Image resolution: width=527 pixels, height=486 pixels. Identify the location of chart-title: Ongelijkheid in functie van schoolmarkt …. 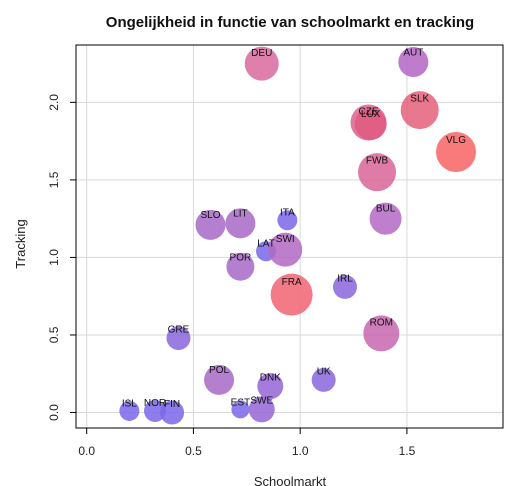
(290, 22).